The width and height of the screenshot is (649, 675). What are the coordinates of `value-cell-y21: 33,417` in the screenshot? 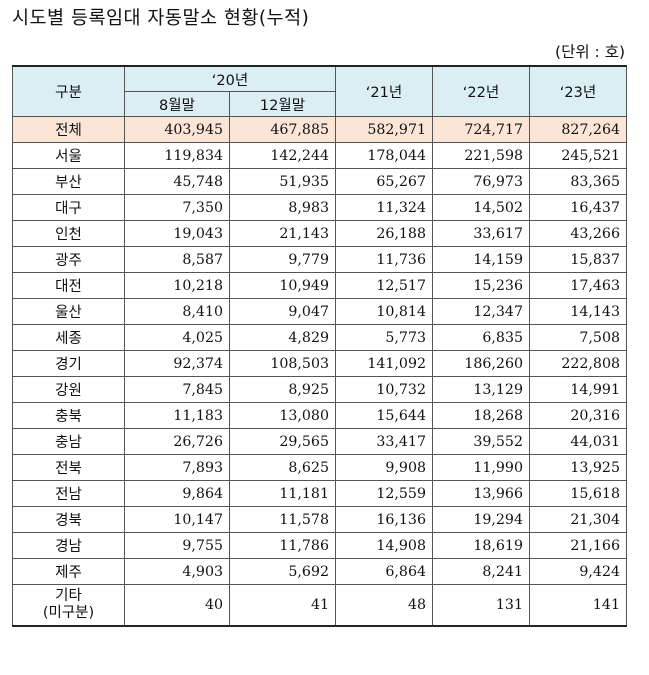 It's located at (384, 441).